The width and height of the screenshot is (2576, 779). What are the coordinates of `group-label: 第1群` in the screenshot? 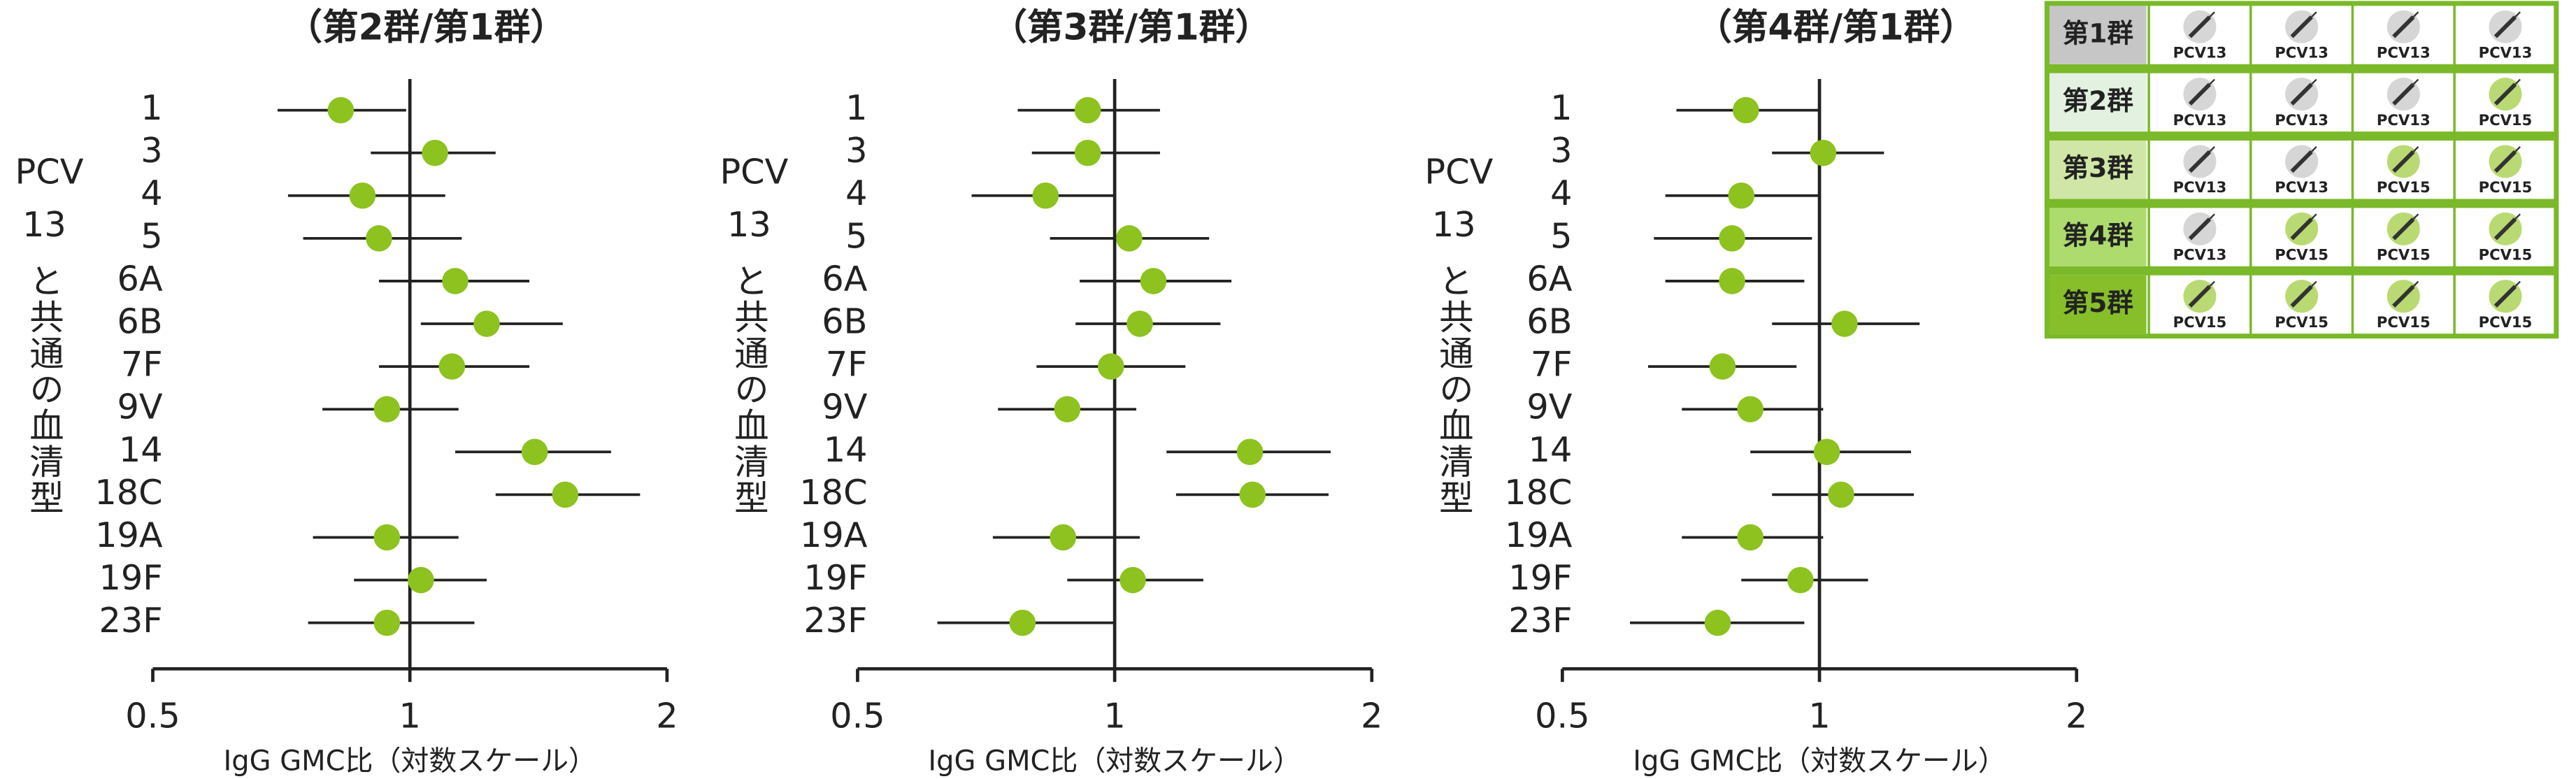 It's located at (2098, 33).